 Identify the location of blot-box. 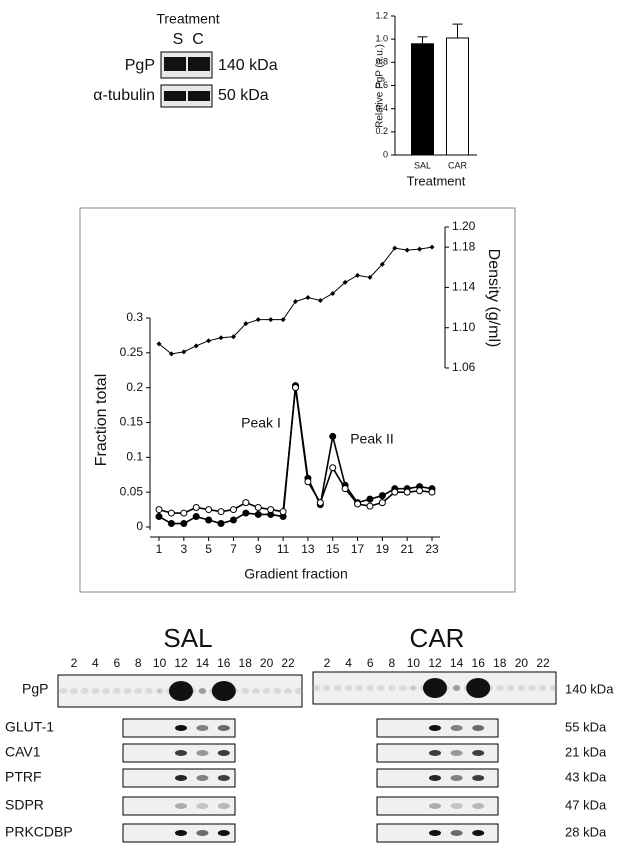
(186, 96).